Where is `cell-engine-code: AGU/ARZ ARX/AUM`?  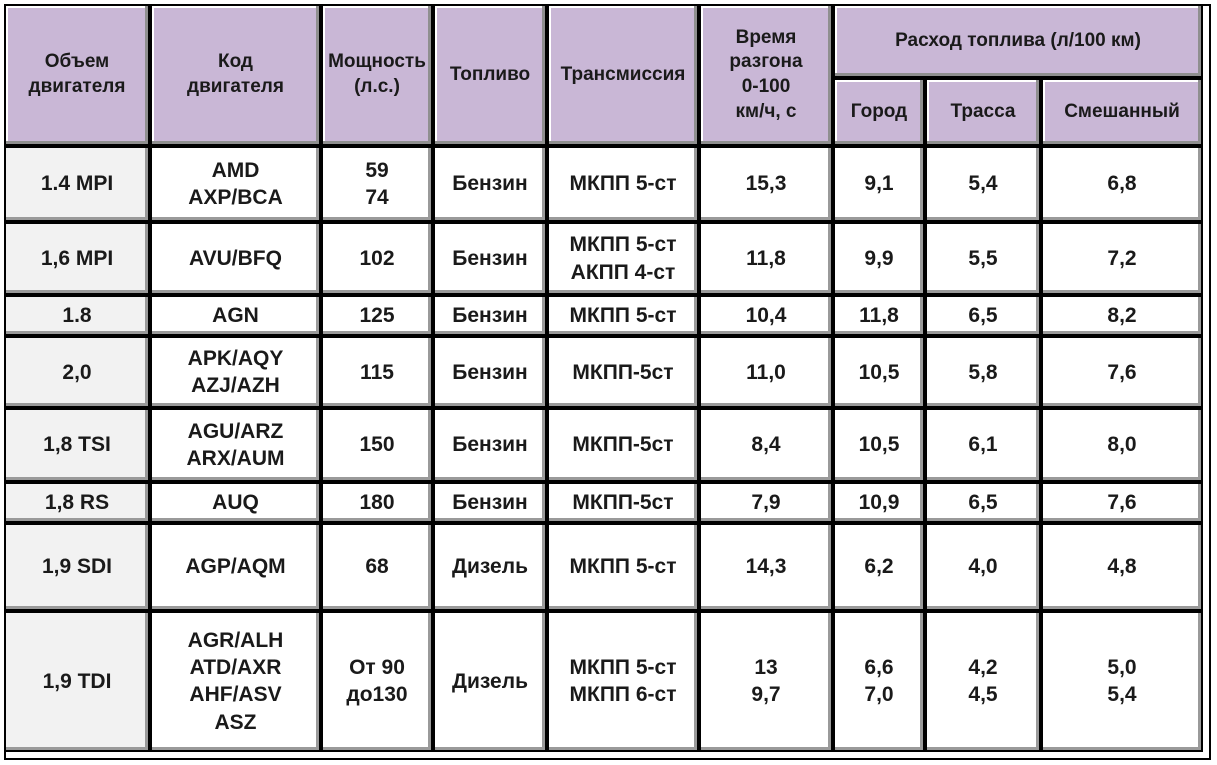
cell-engine-code: AGU/ARZ ARX/AUM is located at coordinates (235, 445).